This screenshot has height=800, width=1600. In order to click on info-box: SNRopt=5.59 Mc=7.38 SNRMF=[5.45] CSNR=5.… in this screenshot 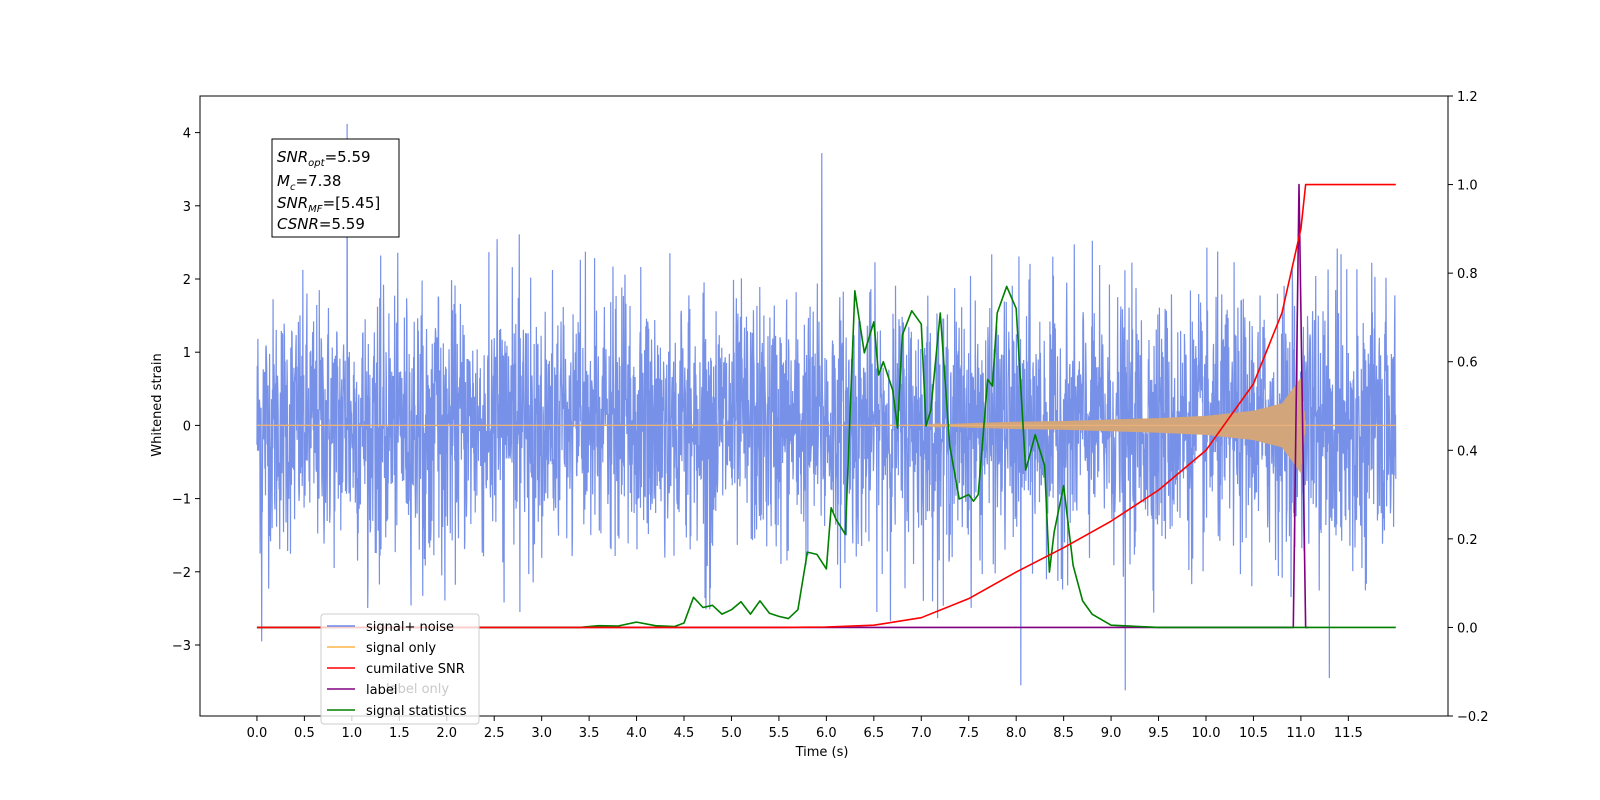, I will do `click(335, 188)`.